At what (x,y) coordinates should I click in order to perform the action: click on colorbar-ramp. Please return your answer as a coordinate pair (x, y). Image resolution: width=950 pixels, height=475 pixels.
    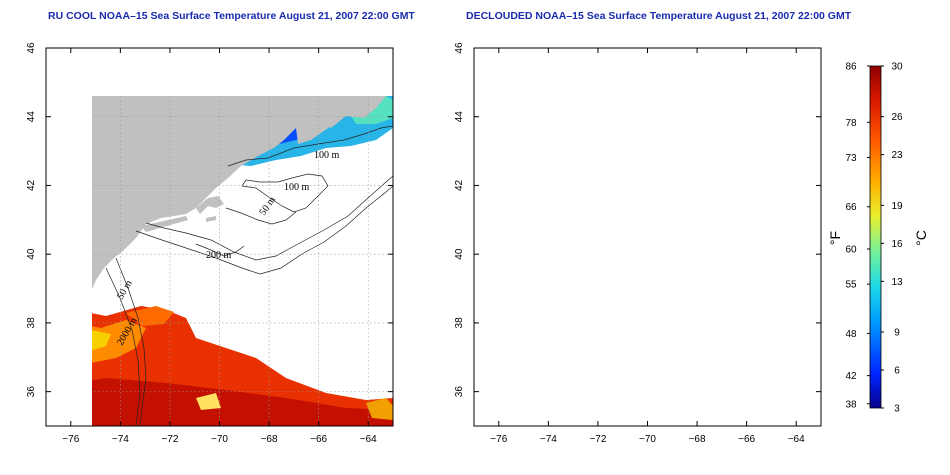
    Looking at the image, I should click on (875, 237).